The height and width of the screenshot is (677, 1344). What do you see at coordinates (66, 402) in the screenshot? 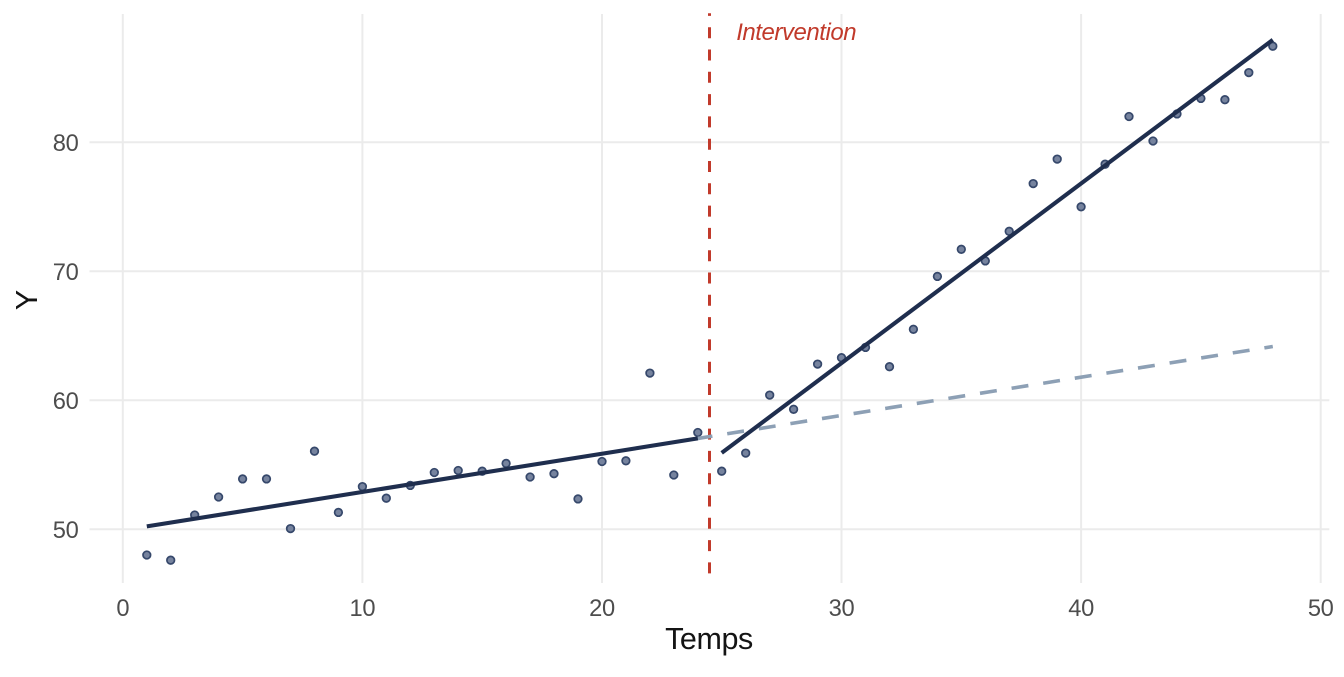
I see `svg-text: 60` at bounding box center [66, 402].